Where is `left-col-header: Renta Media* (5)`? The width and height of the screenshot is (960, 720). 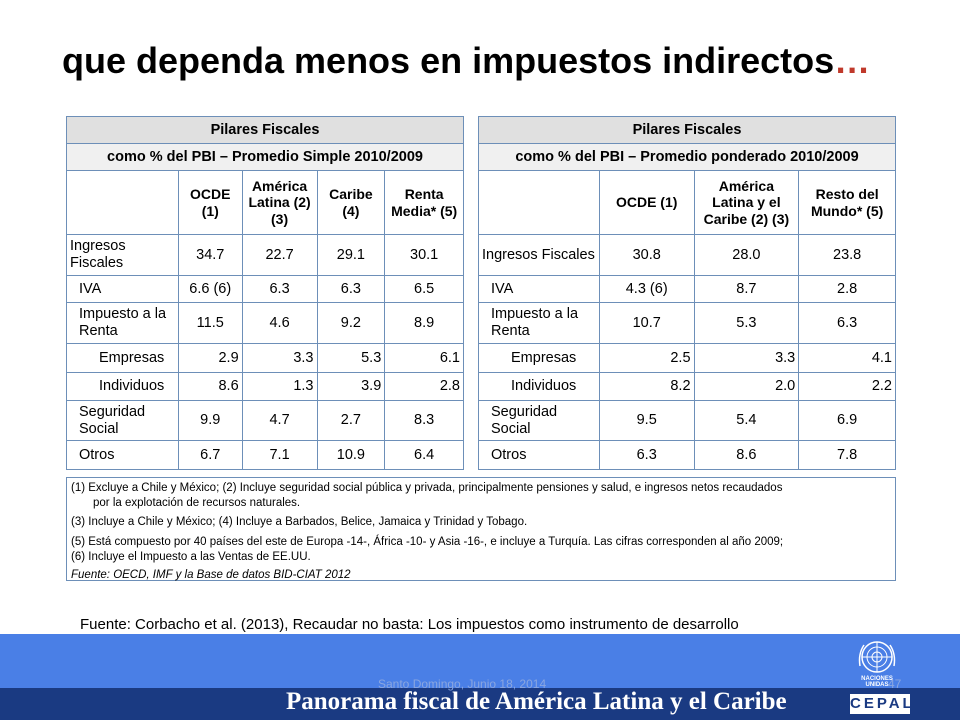 left-col-header: Renta Media* (5) is located at coordinates (424, 202).